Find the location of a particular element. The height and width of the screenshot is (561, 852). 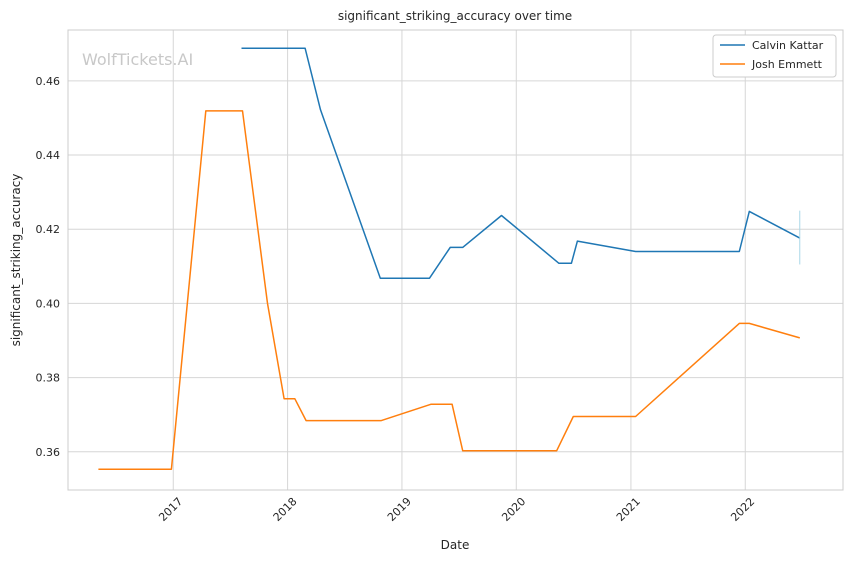

y-tick-label: 0.36 is located at coordinates (48, 452).